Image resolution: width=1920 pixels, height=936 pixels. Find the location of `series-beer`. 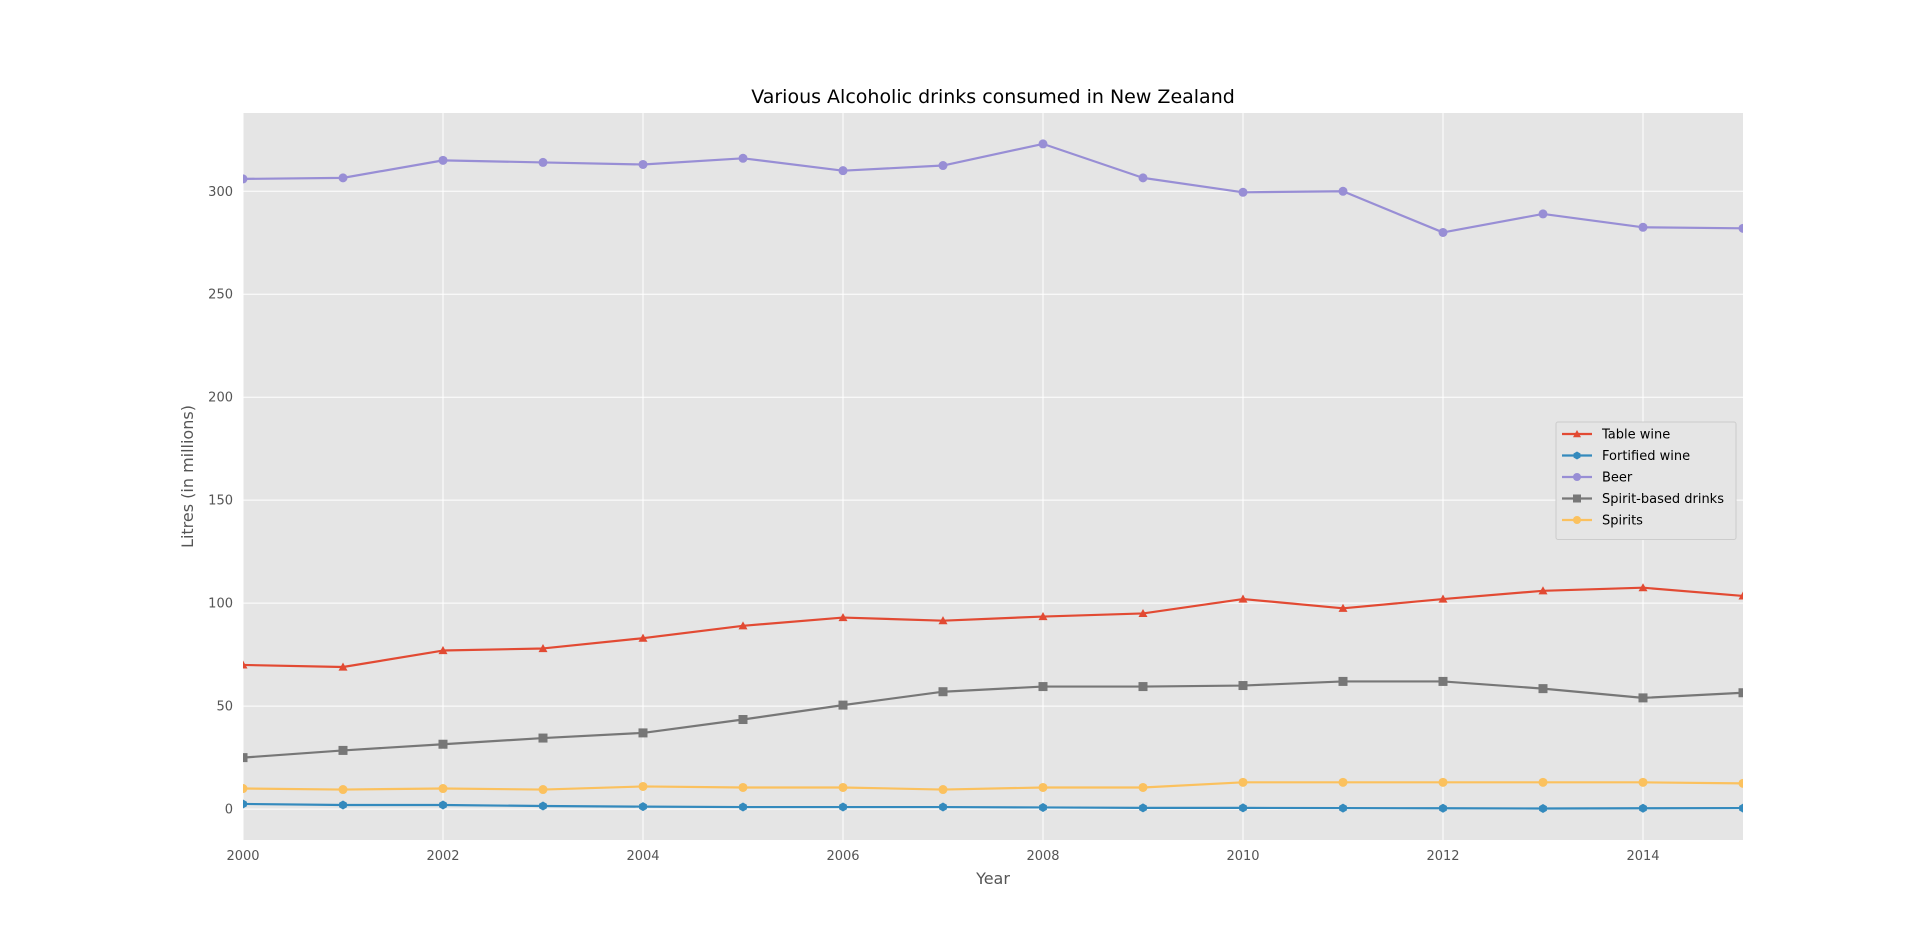

series-beer is located at coordinates (993, 188).